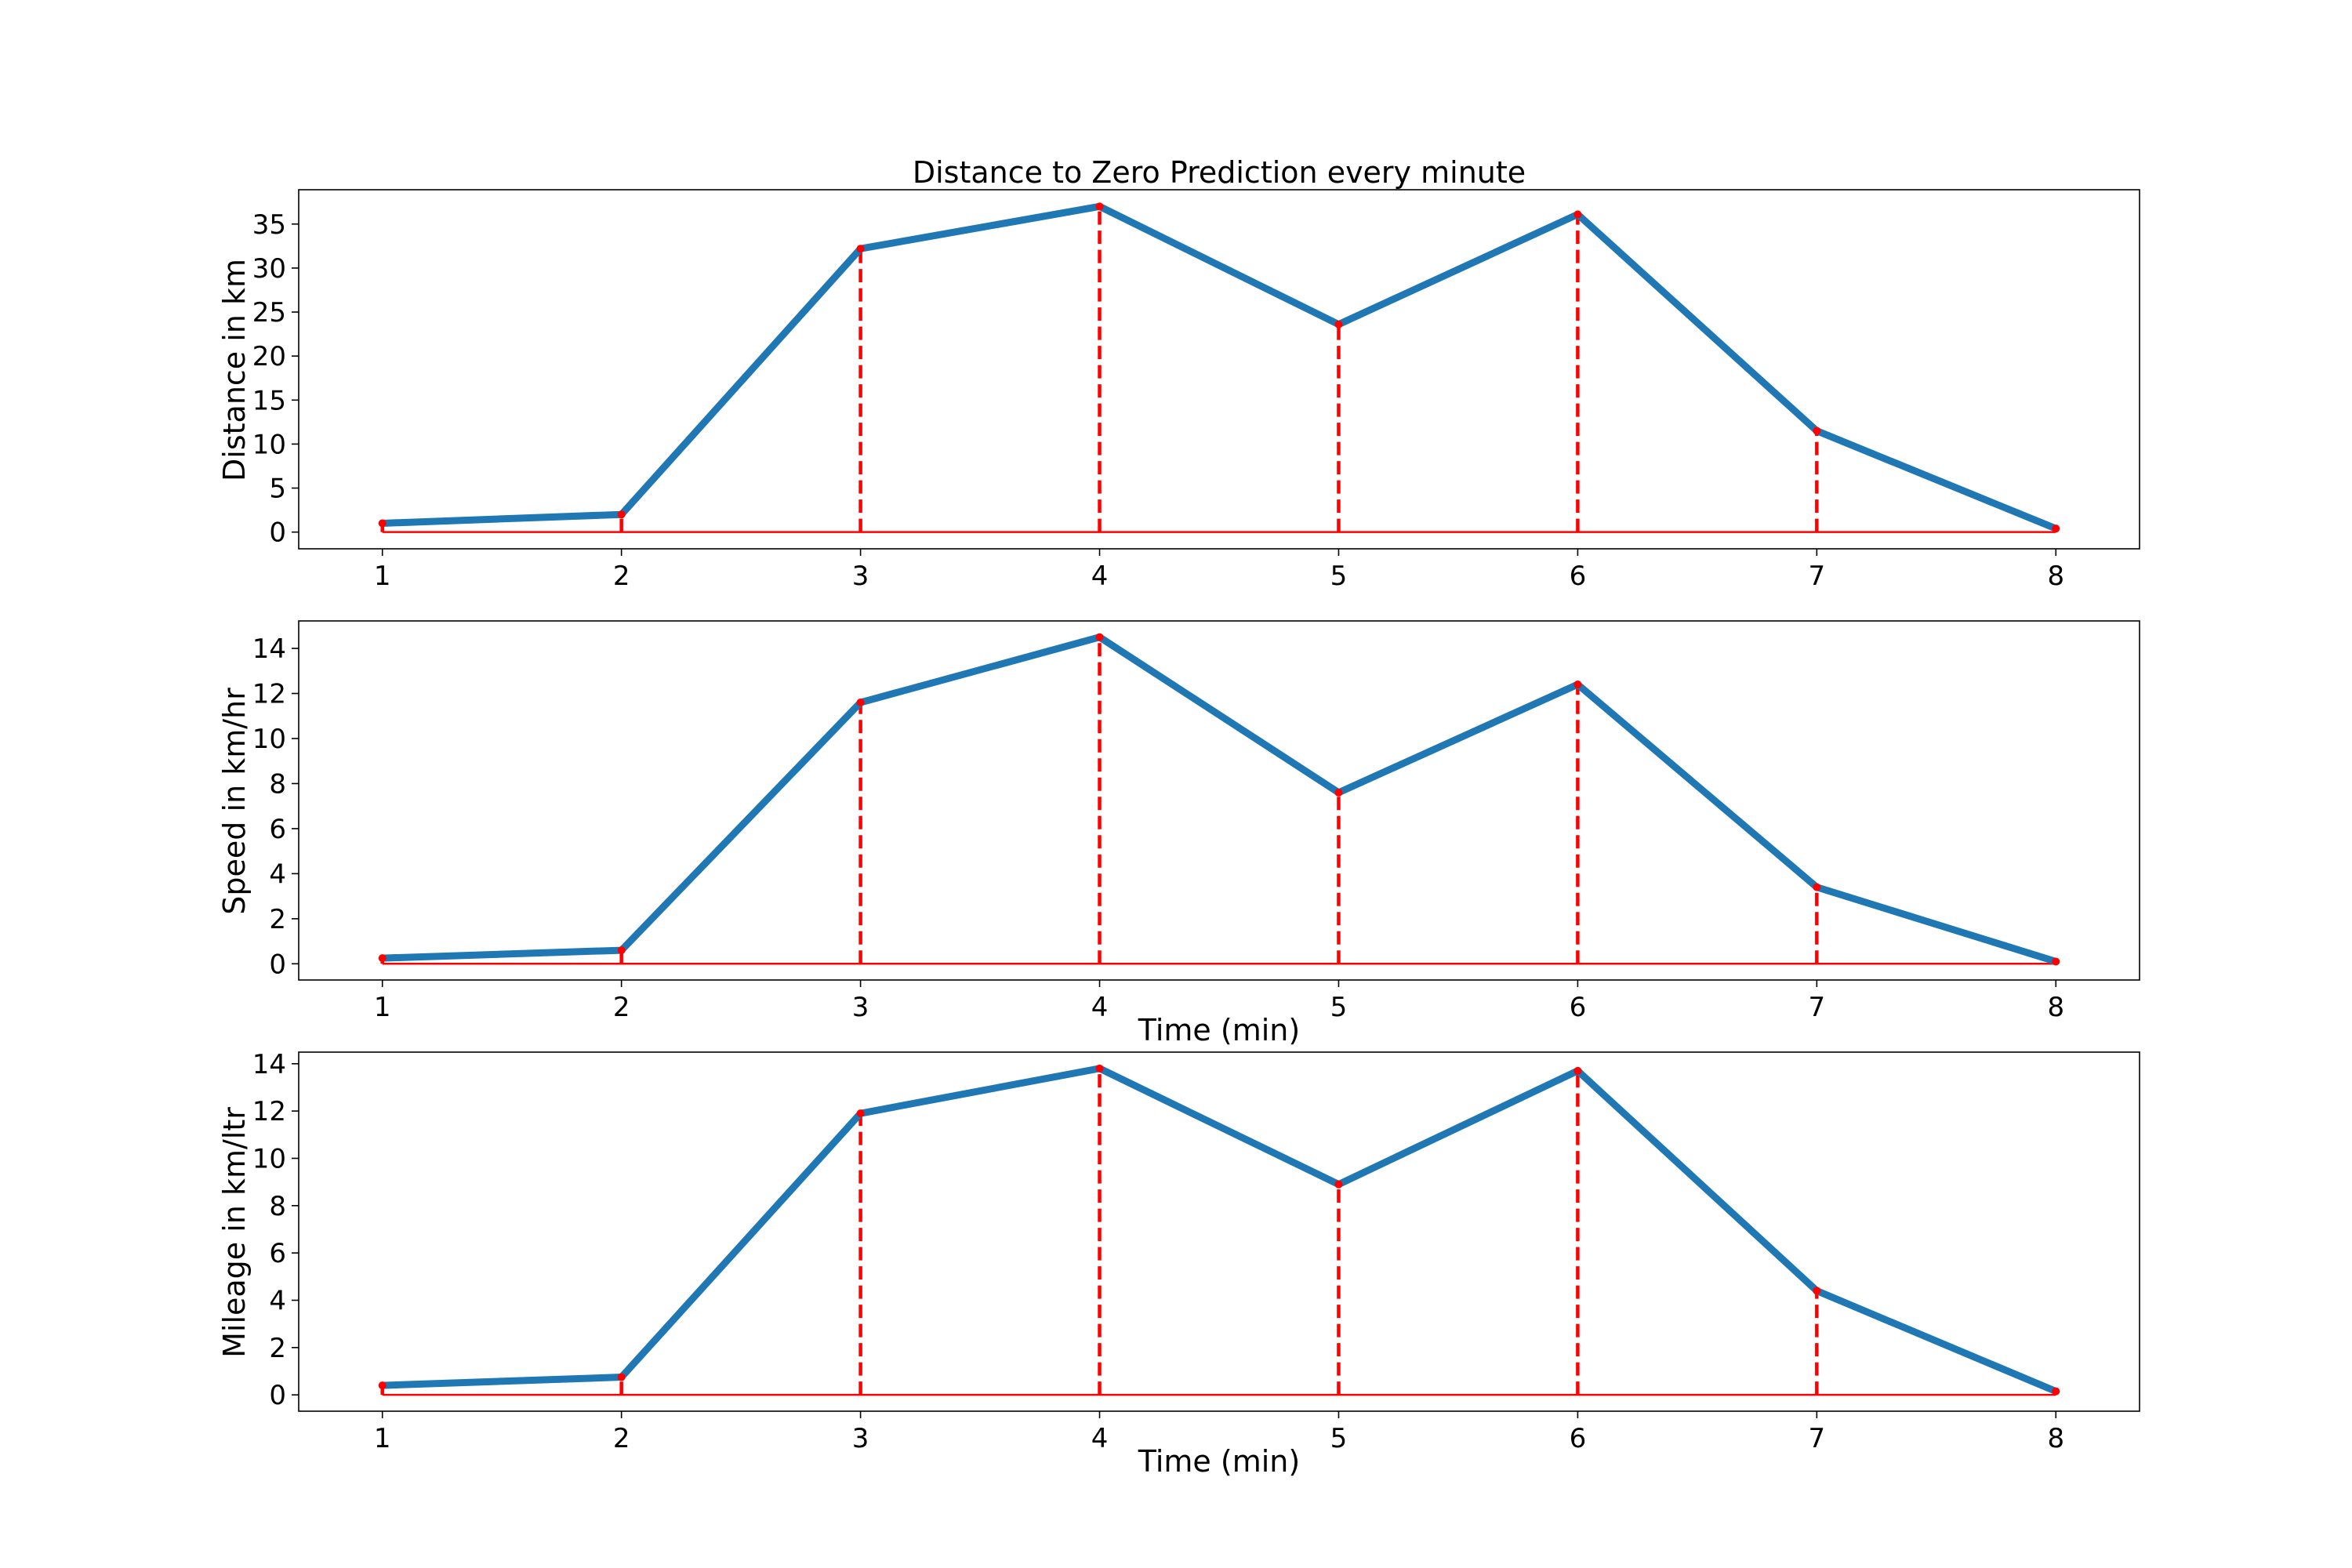 This screenshot has height=1568, width=2352. Describe the element at coordinates (277, 489) in the screenshot. I see `y-tick-label: 5` at that location.